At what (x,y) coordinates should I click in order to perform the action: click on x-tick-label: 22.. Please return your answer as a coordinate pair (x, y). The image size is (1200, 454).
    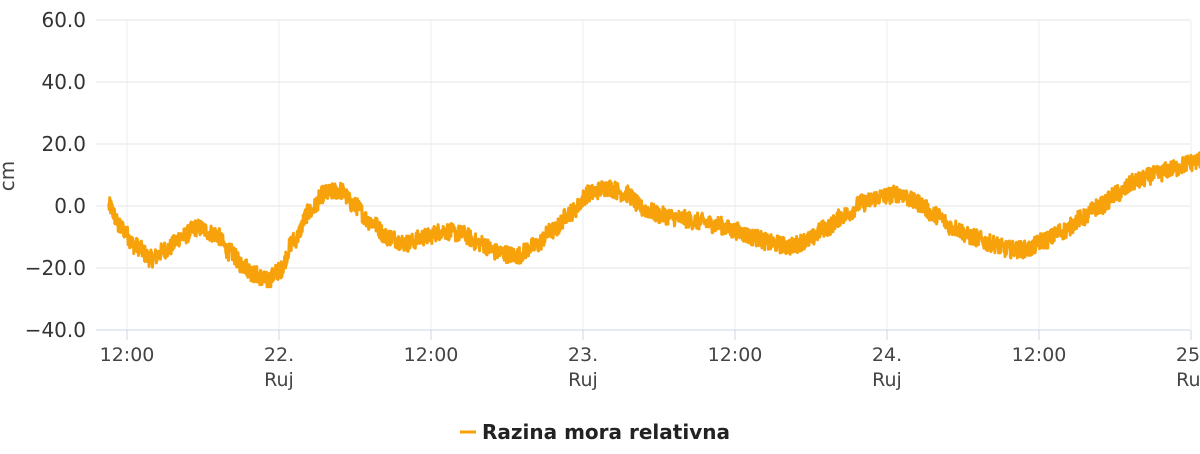
    Looking at the image, I should click on (279, 355).